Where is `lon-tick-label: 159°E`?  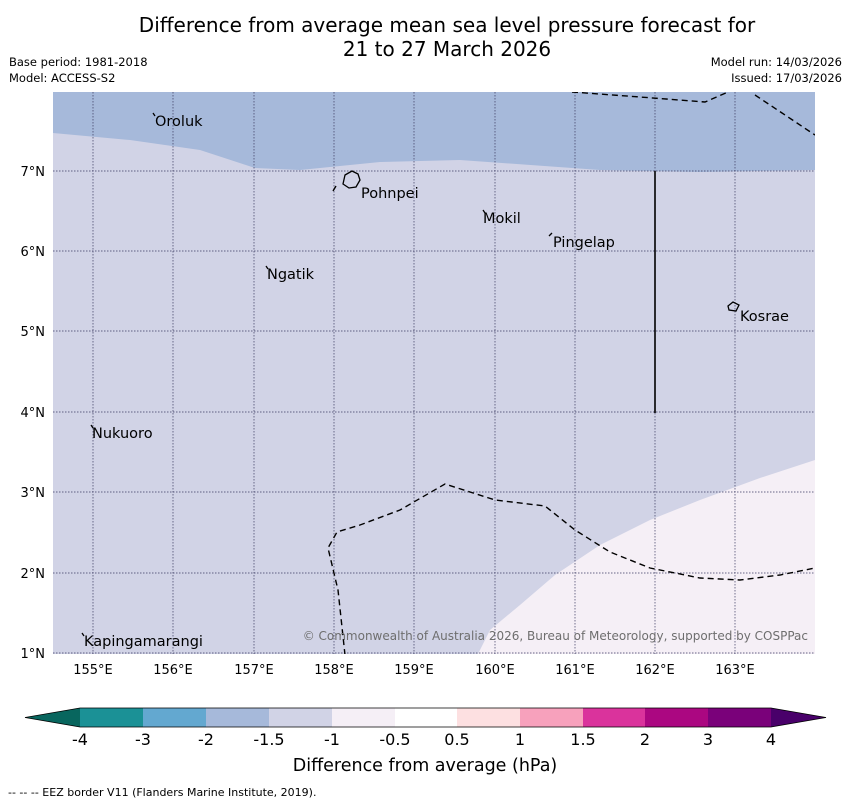 lon-tick-label: 159°E is located at coordinates (414, 670).